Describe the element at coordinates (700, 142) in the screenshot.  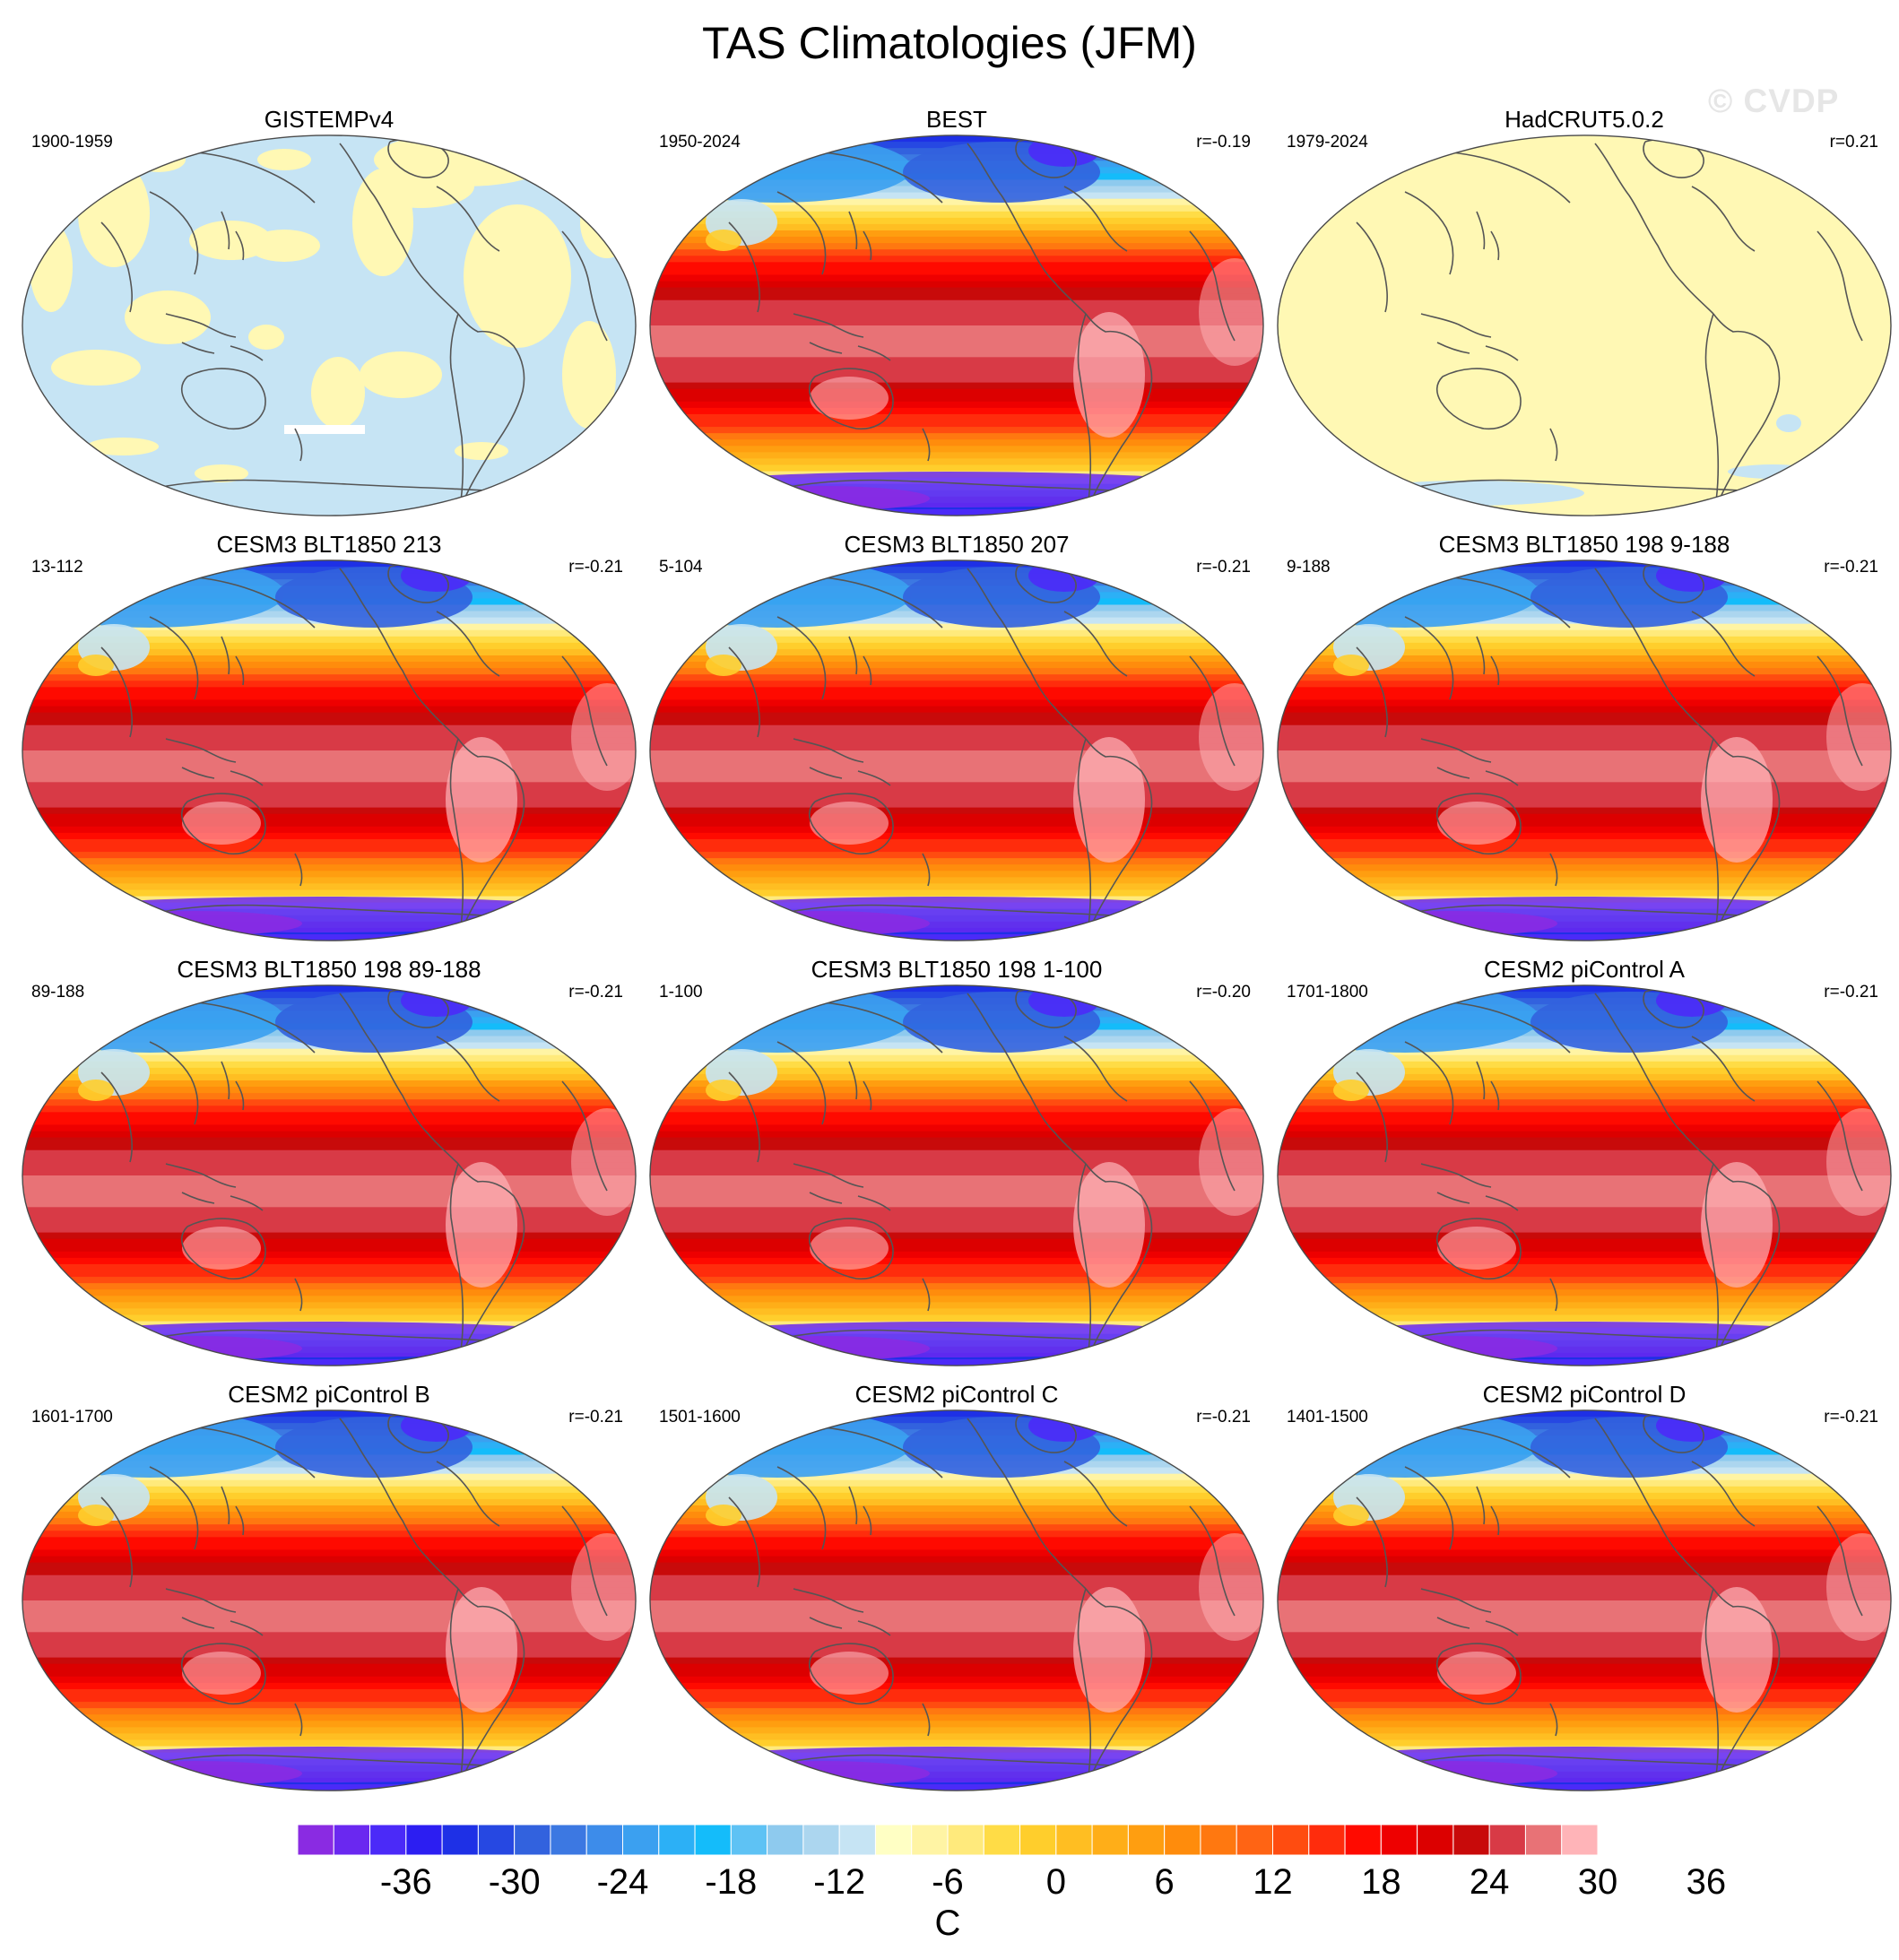
I see `panel-period: 1950-2024` at that location.